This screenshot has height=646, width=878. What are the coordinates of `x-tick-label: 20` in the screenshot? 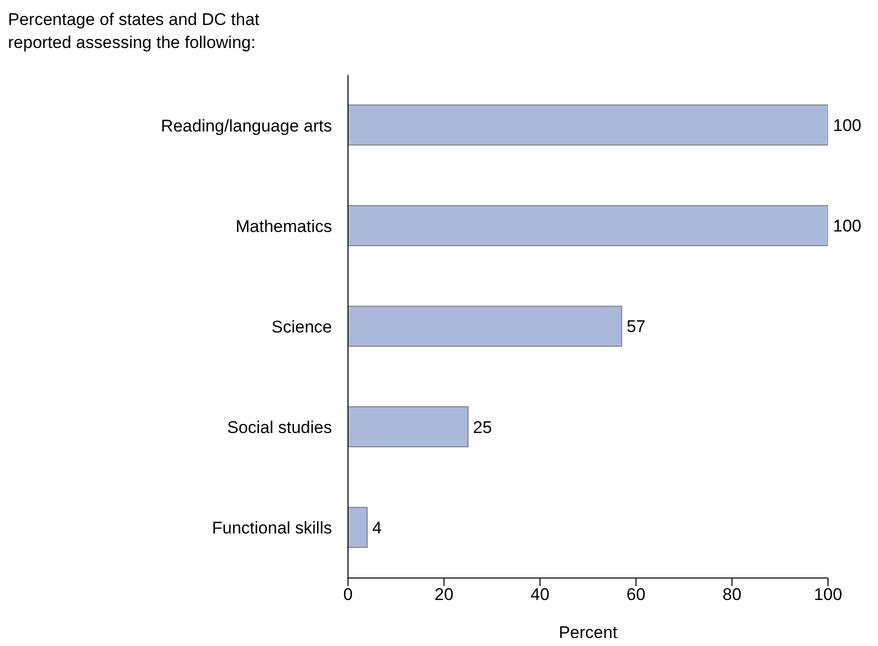 It's located at (444, 594).